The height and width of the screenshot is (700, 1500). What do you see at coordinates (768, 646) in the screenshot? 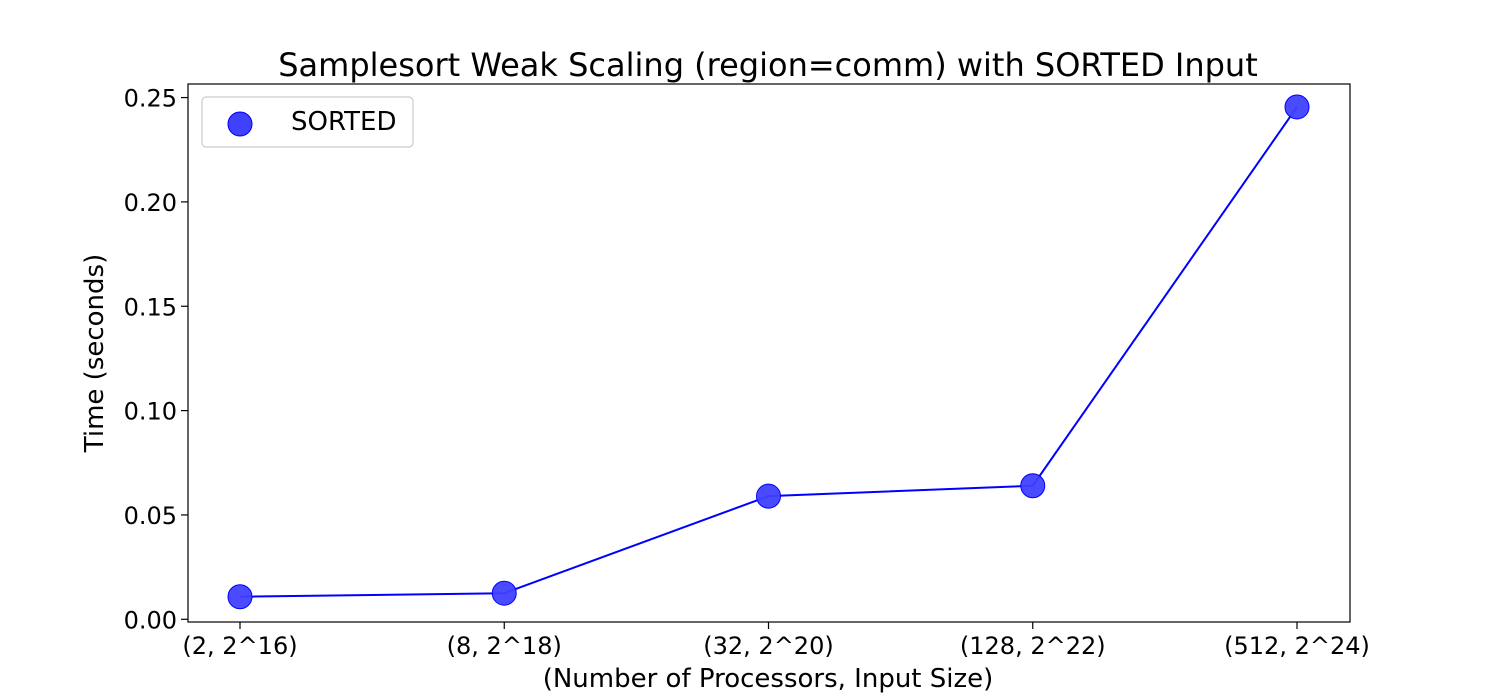
I see `x-tick-label: (32, 2^20)` at bounding box center [768, 646].